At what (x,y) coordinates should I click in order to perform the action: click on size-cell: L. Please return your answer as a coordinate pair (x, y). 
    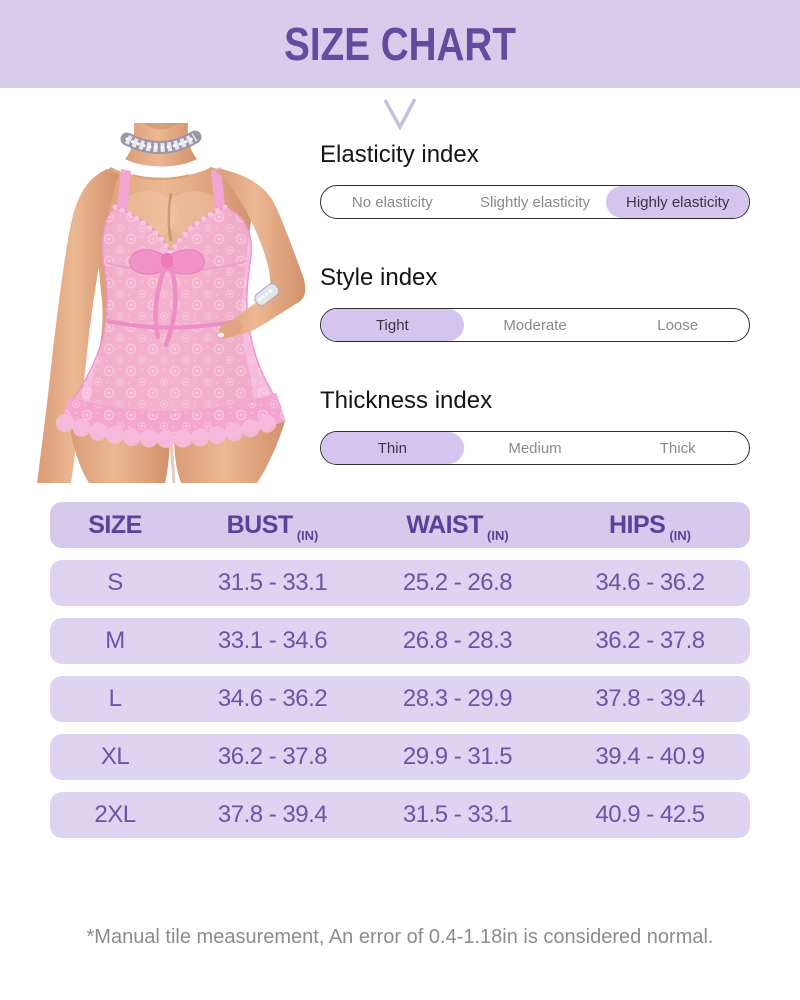
    Looking at the image, I should click on (115, 698).